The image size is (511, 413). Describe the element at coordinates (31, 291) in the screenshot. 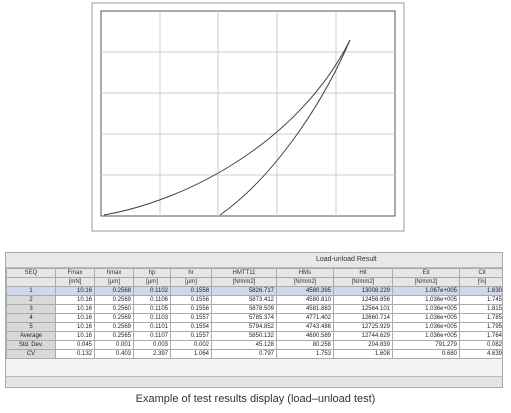

I see `row-label: 1` at that location.